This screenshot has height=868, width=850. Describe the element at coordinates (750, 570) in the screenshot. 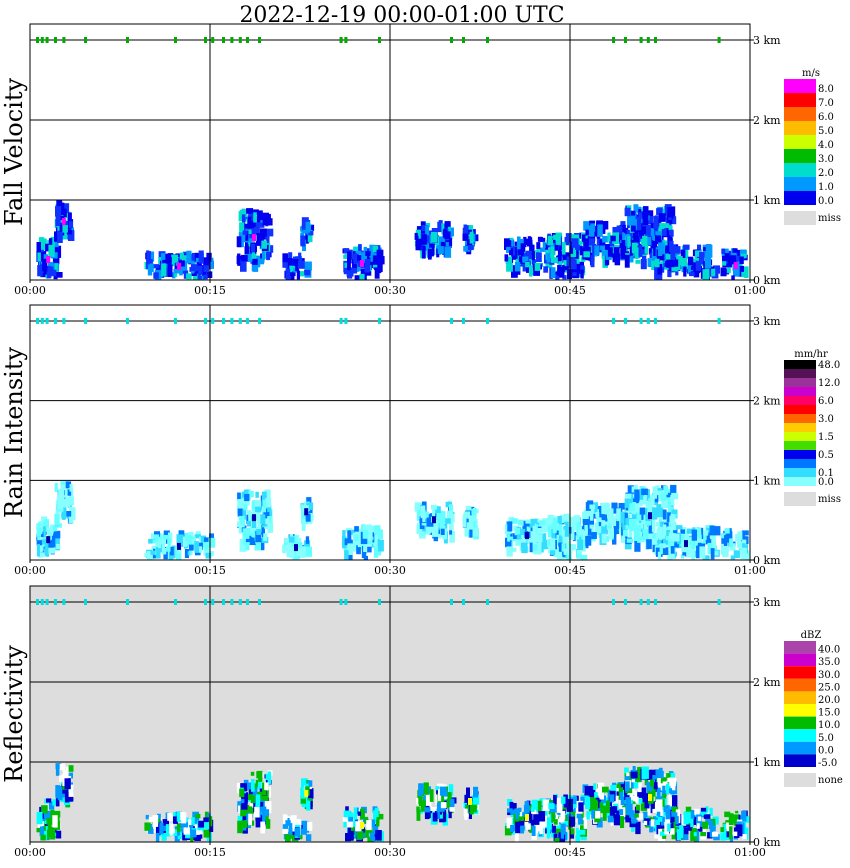

I see `x-tick-label: 01:00` at that location.